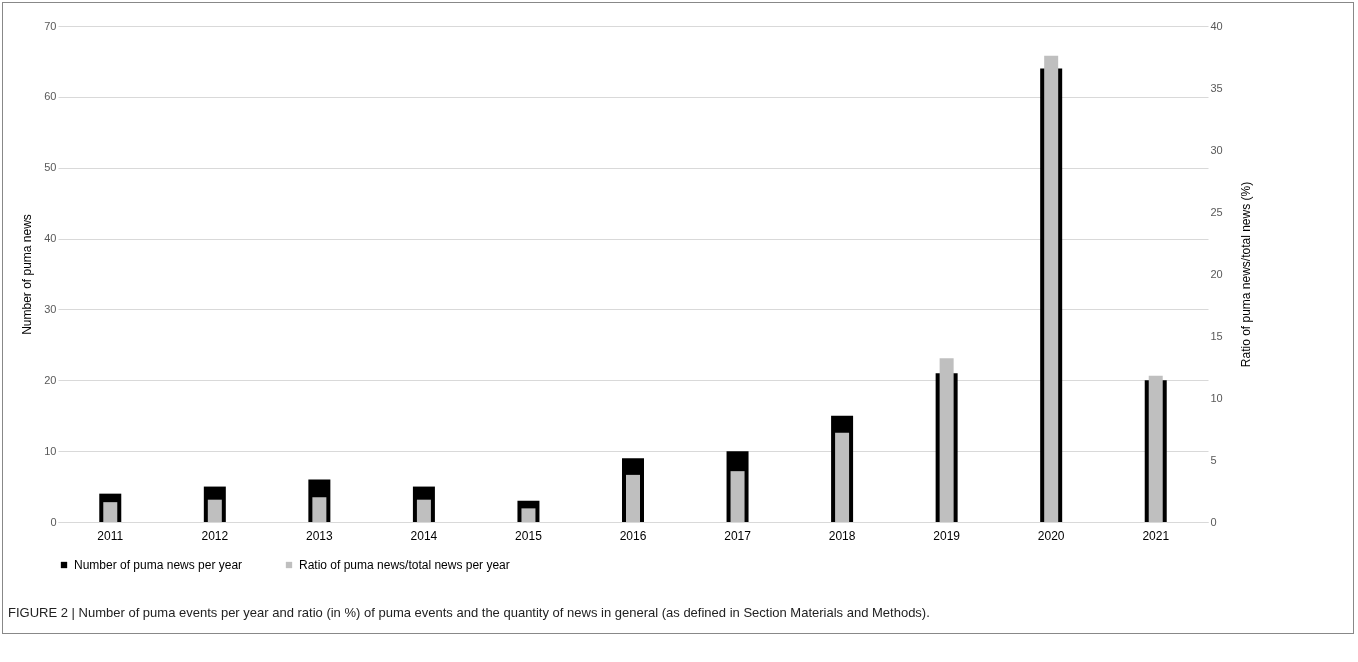  I want to click on y-tick-label: 30, so click(50, 308).